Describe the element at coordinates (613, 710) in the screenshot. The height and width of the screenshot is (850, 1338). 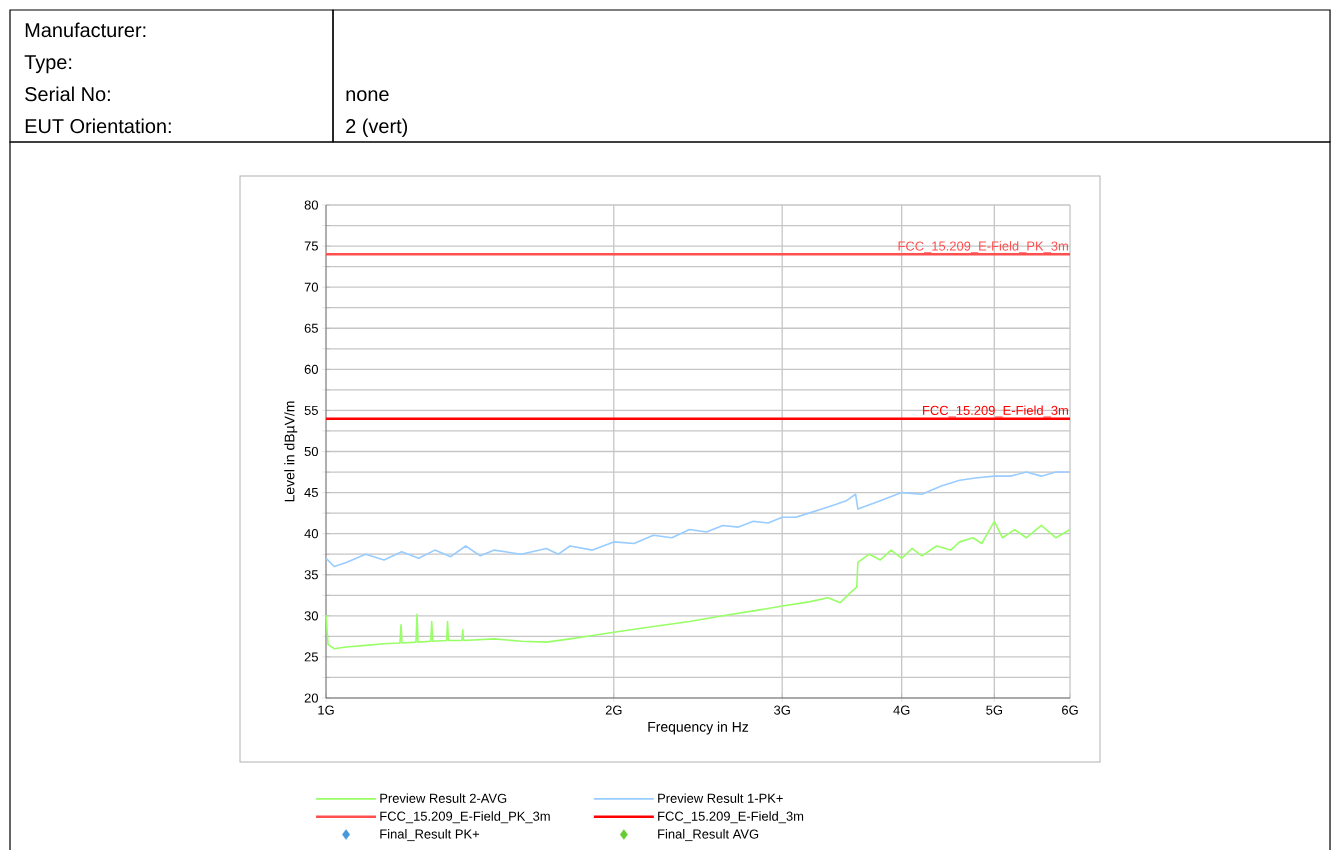
I see `x-tick-label: 2G` at that location.